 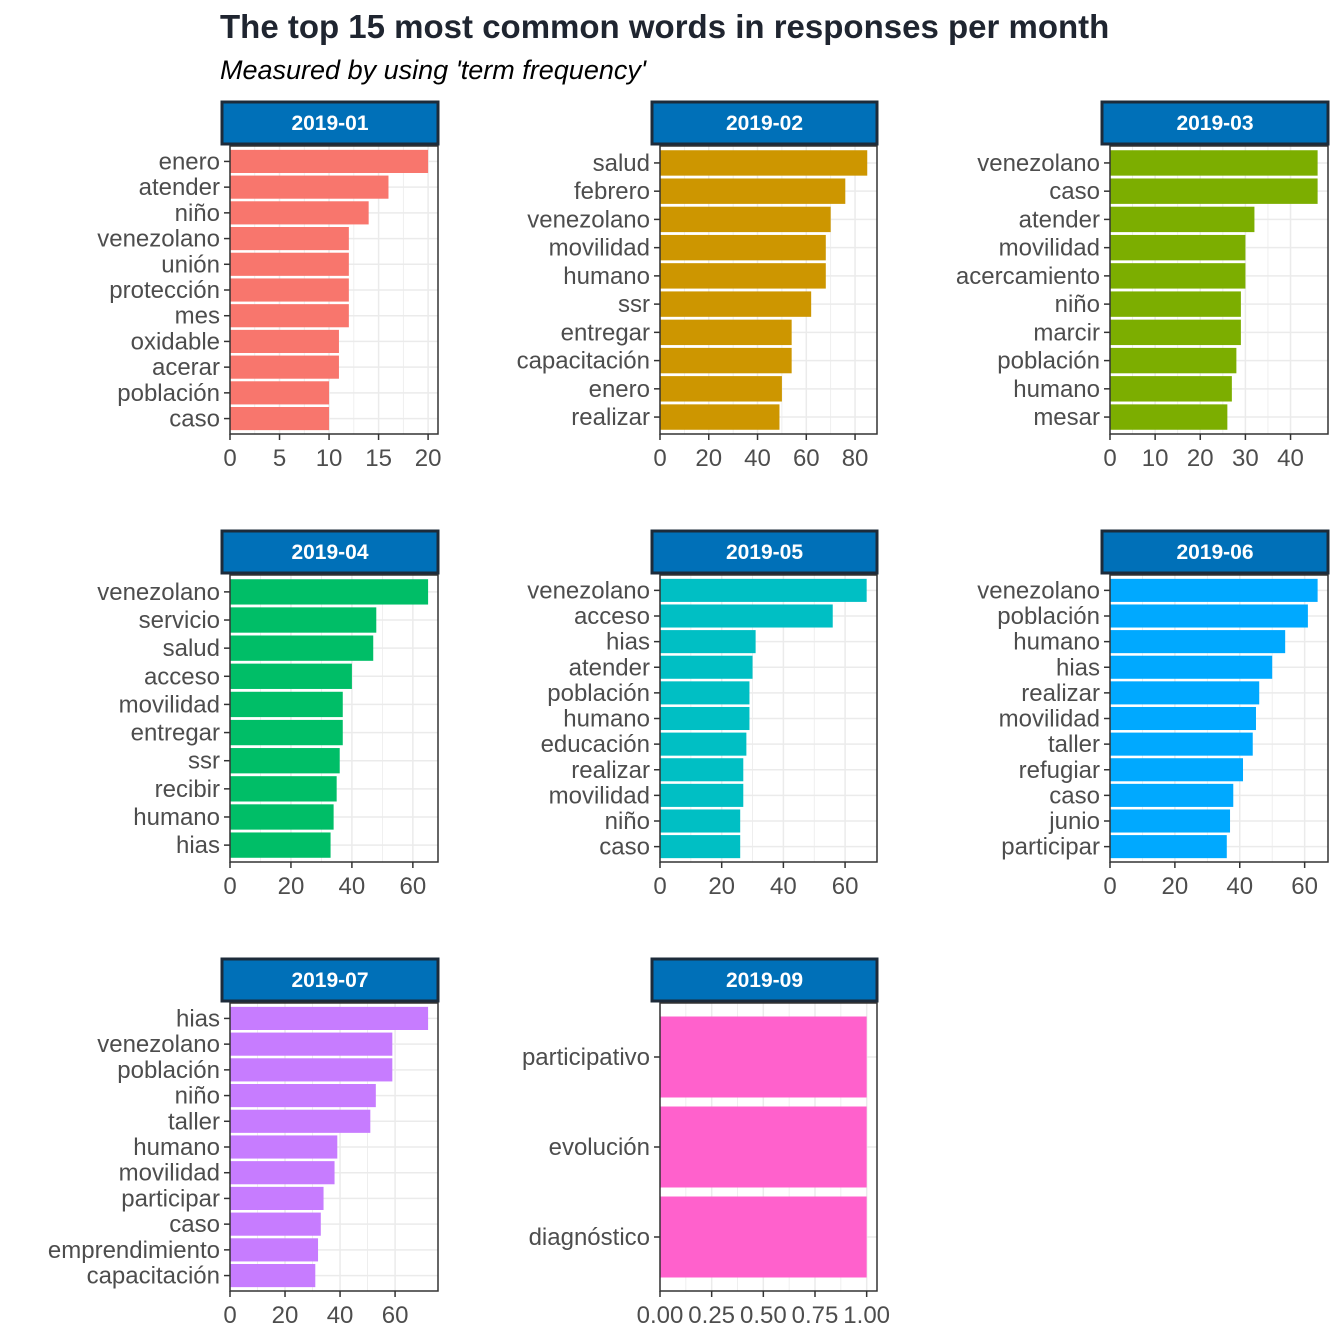 What do you see at coordinates (190, 264) in the screenshot?
I see `category-label: unión` at bounding box center [190, 264].